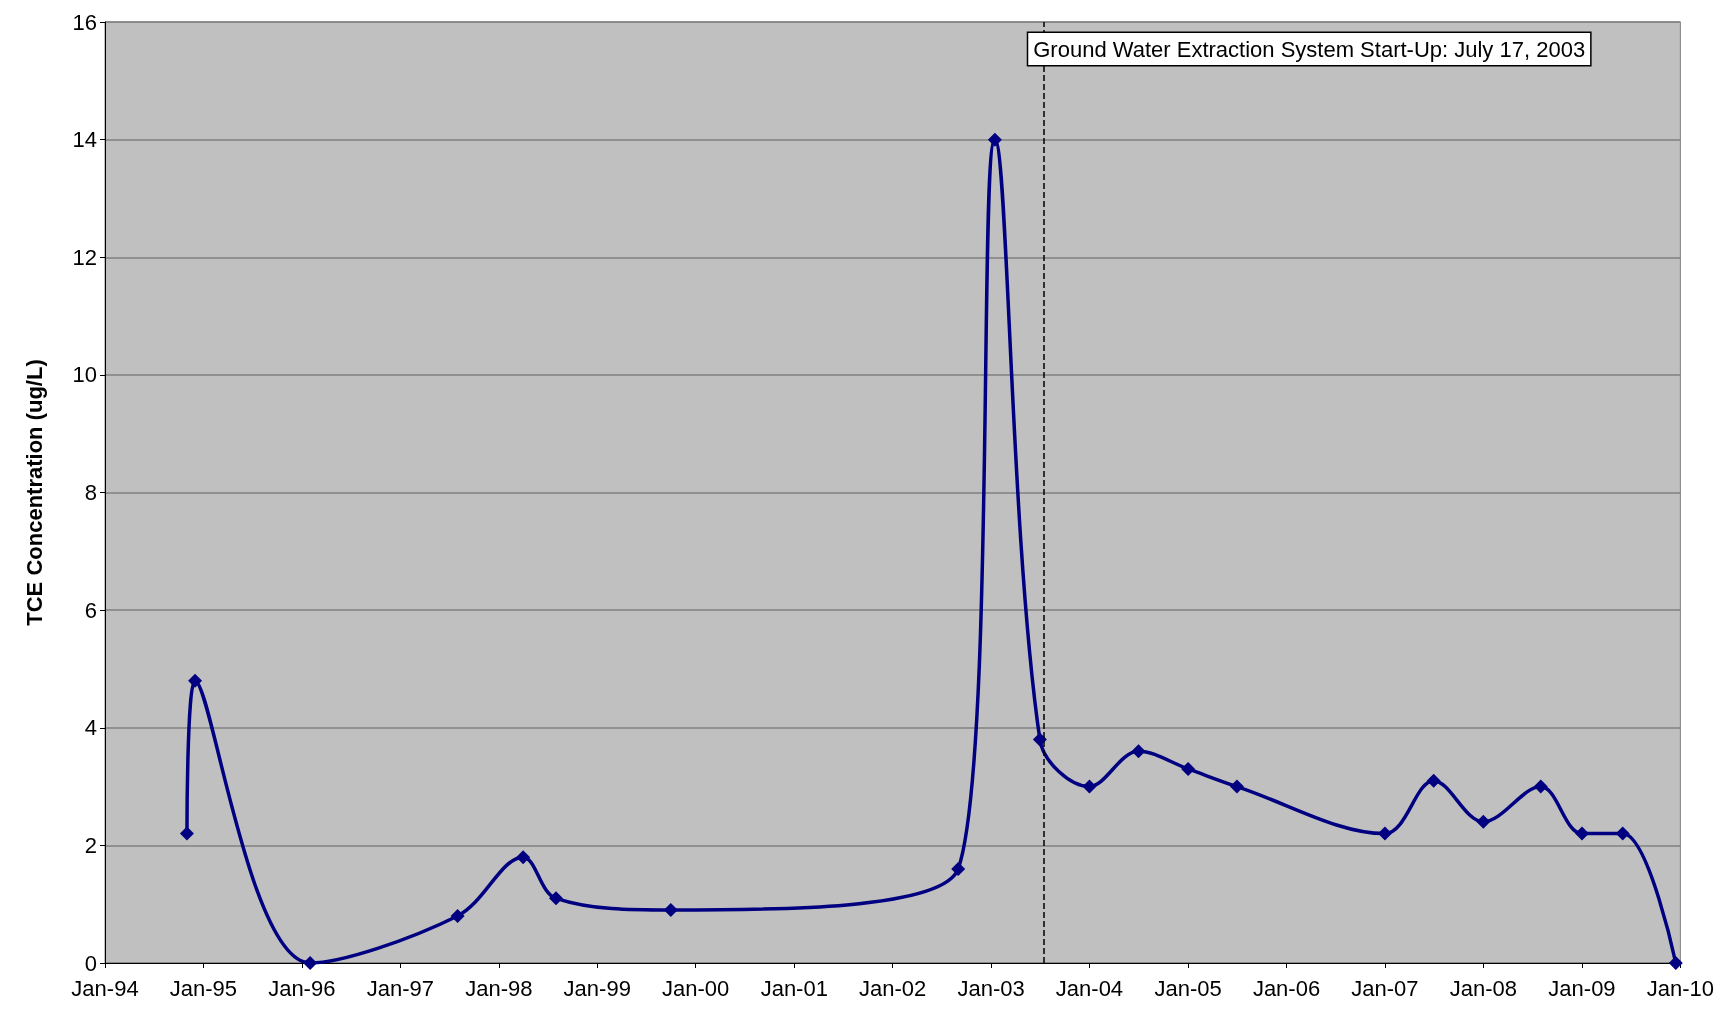  I want to click on x-tick-label: Jan-09, so click(1582, 988).